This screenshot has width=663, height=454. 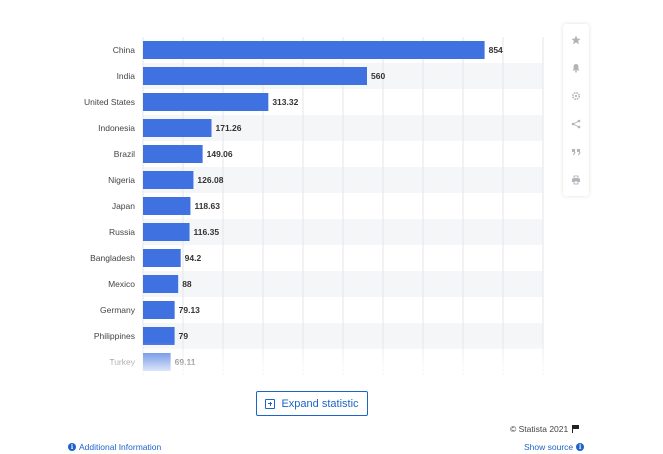 I want to click on bar-turkey, so click(x=157, y=362).